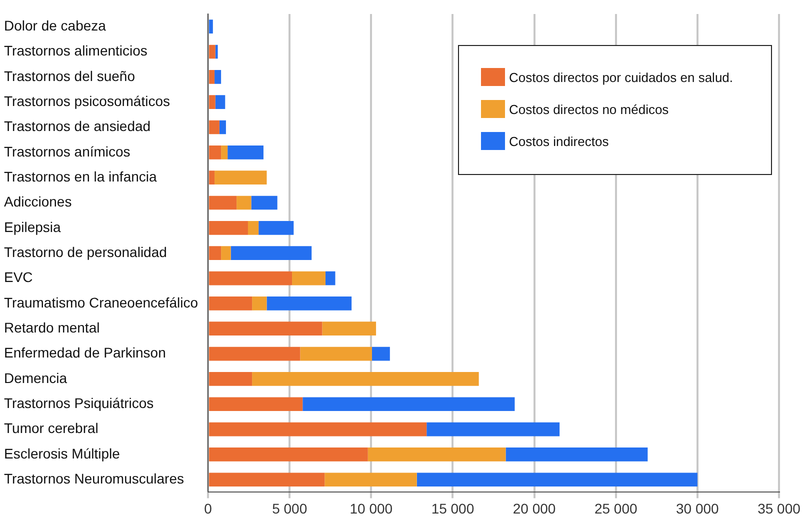  Describe the element at coordinates (208, 508) in the screenshot. I see `x-tick-label: 0` at that location.